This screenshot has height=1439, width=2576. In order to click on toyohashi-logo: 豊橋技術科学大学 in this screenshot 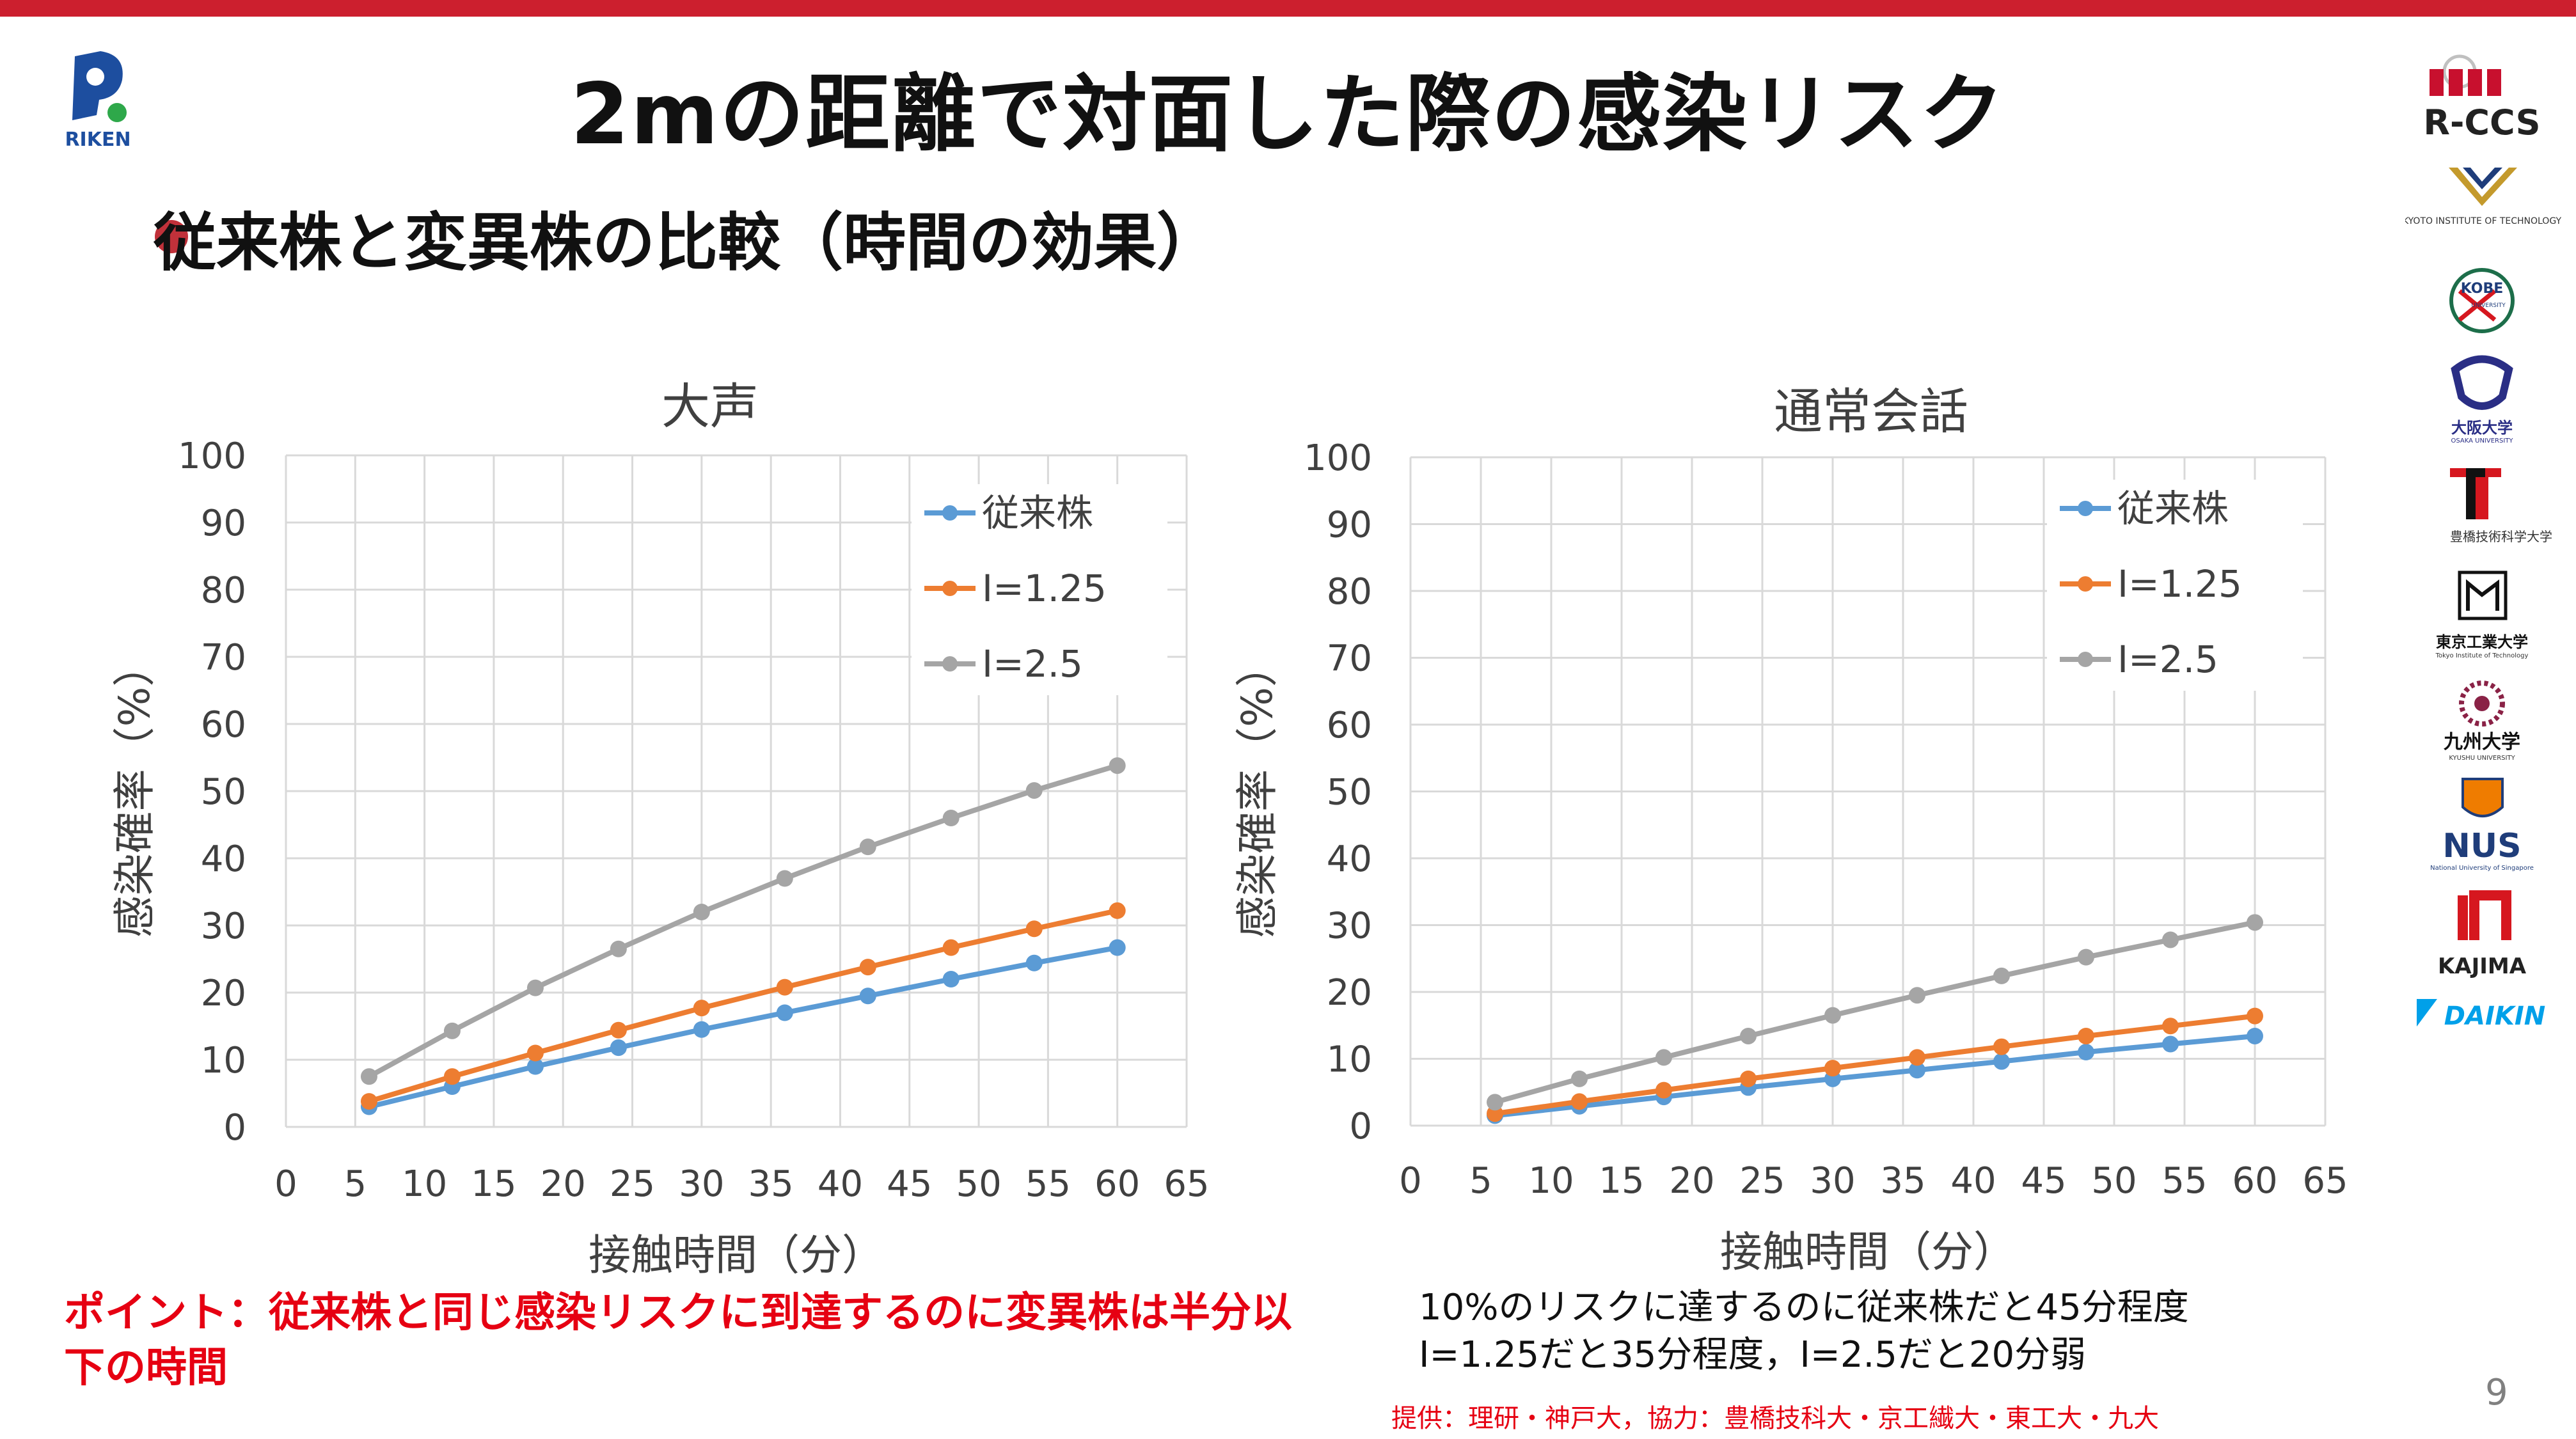, I will do `click(2501, 506)`.